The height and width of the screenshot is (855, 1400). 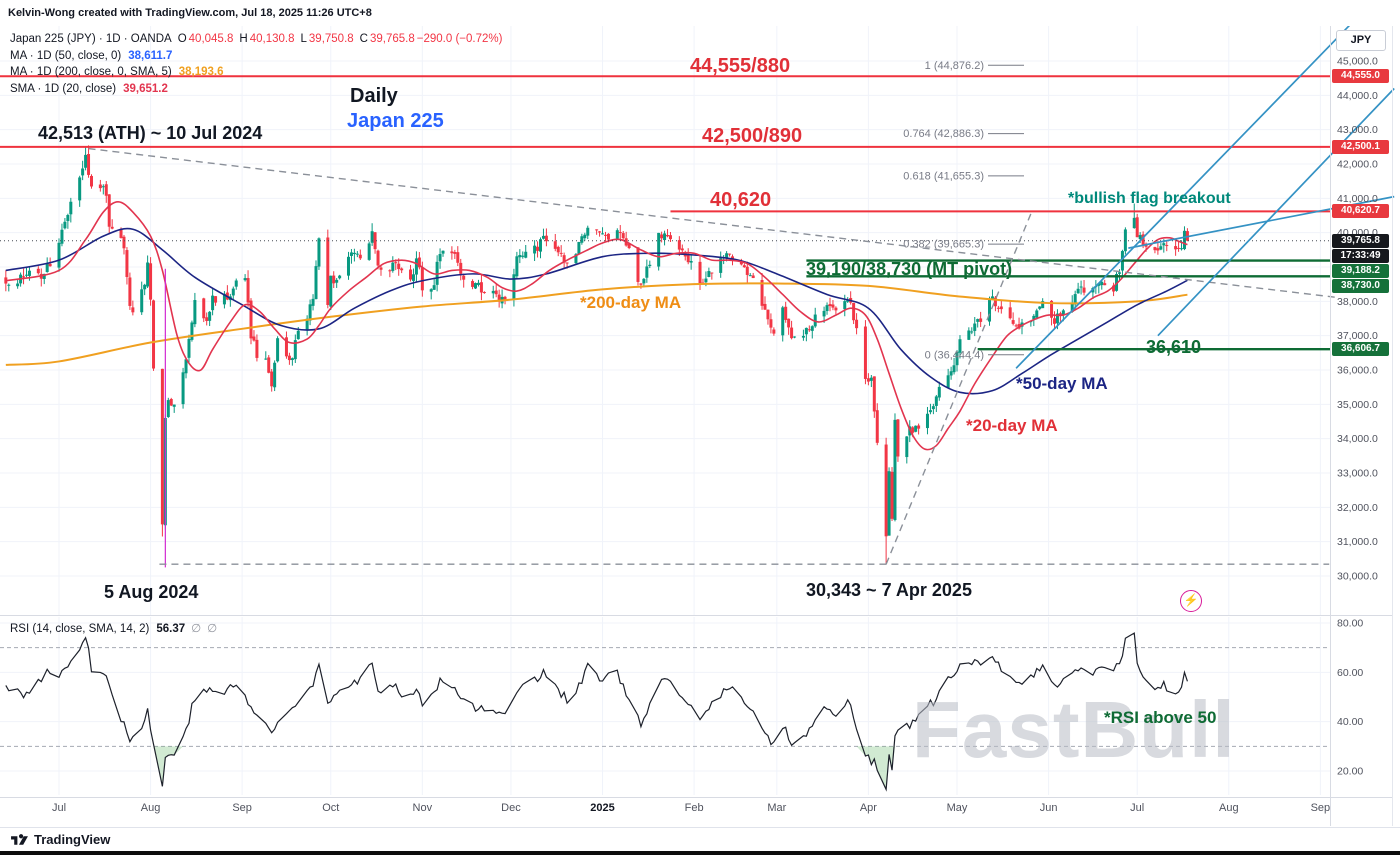 What do you see at coordinates (303, 39) in the screenshot?
I see `ohlc-low-label: L` at bounding box center [303, 39].